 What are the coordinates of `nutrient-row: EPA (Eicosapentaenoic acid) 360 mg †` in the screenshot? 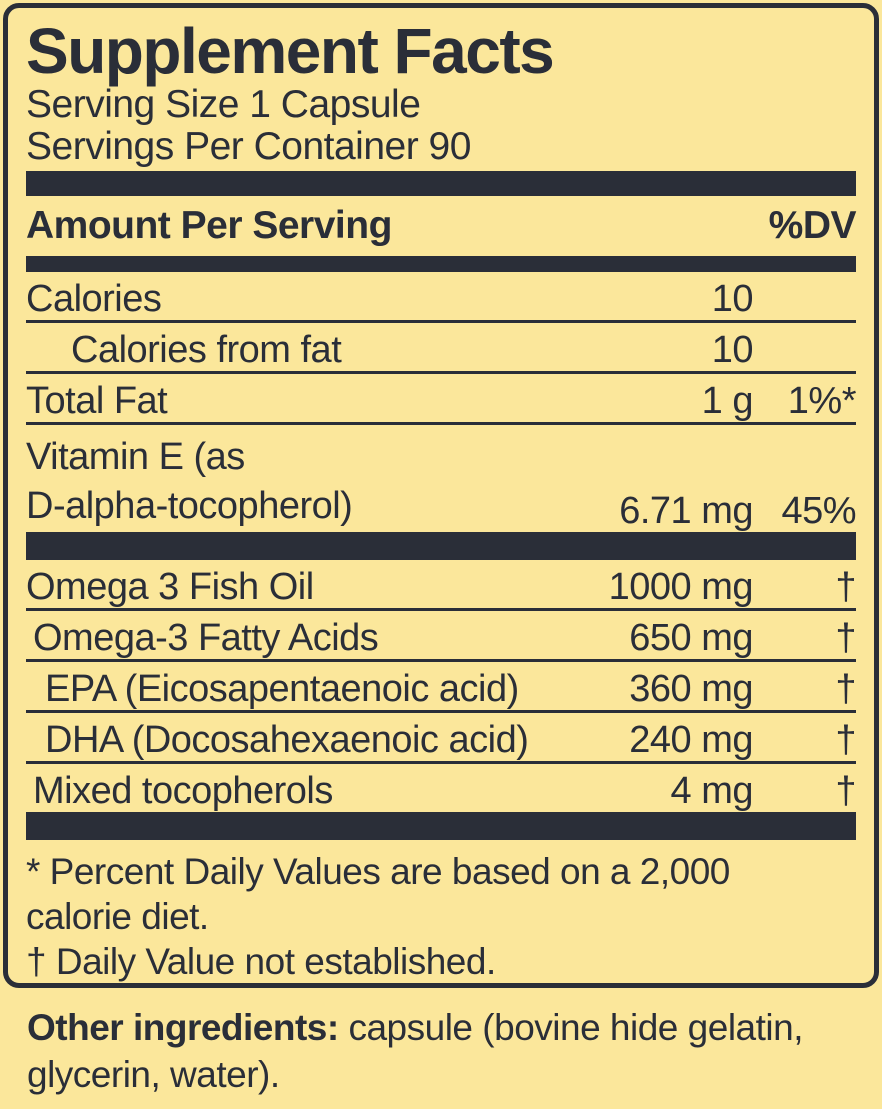 It's located at (441, 687).